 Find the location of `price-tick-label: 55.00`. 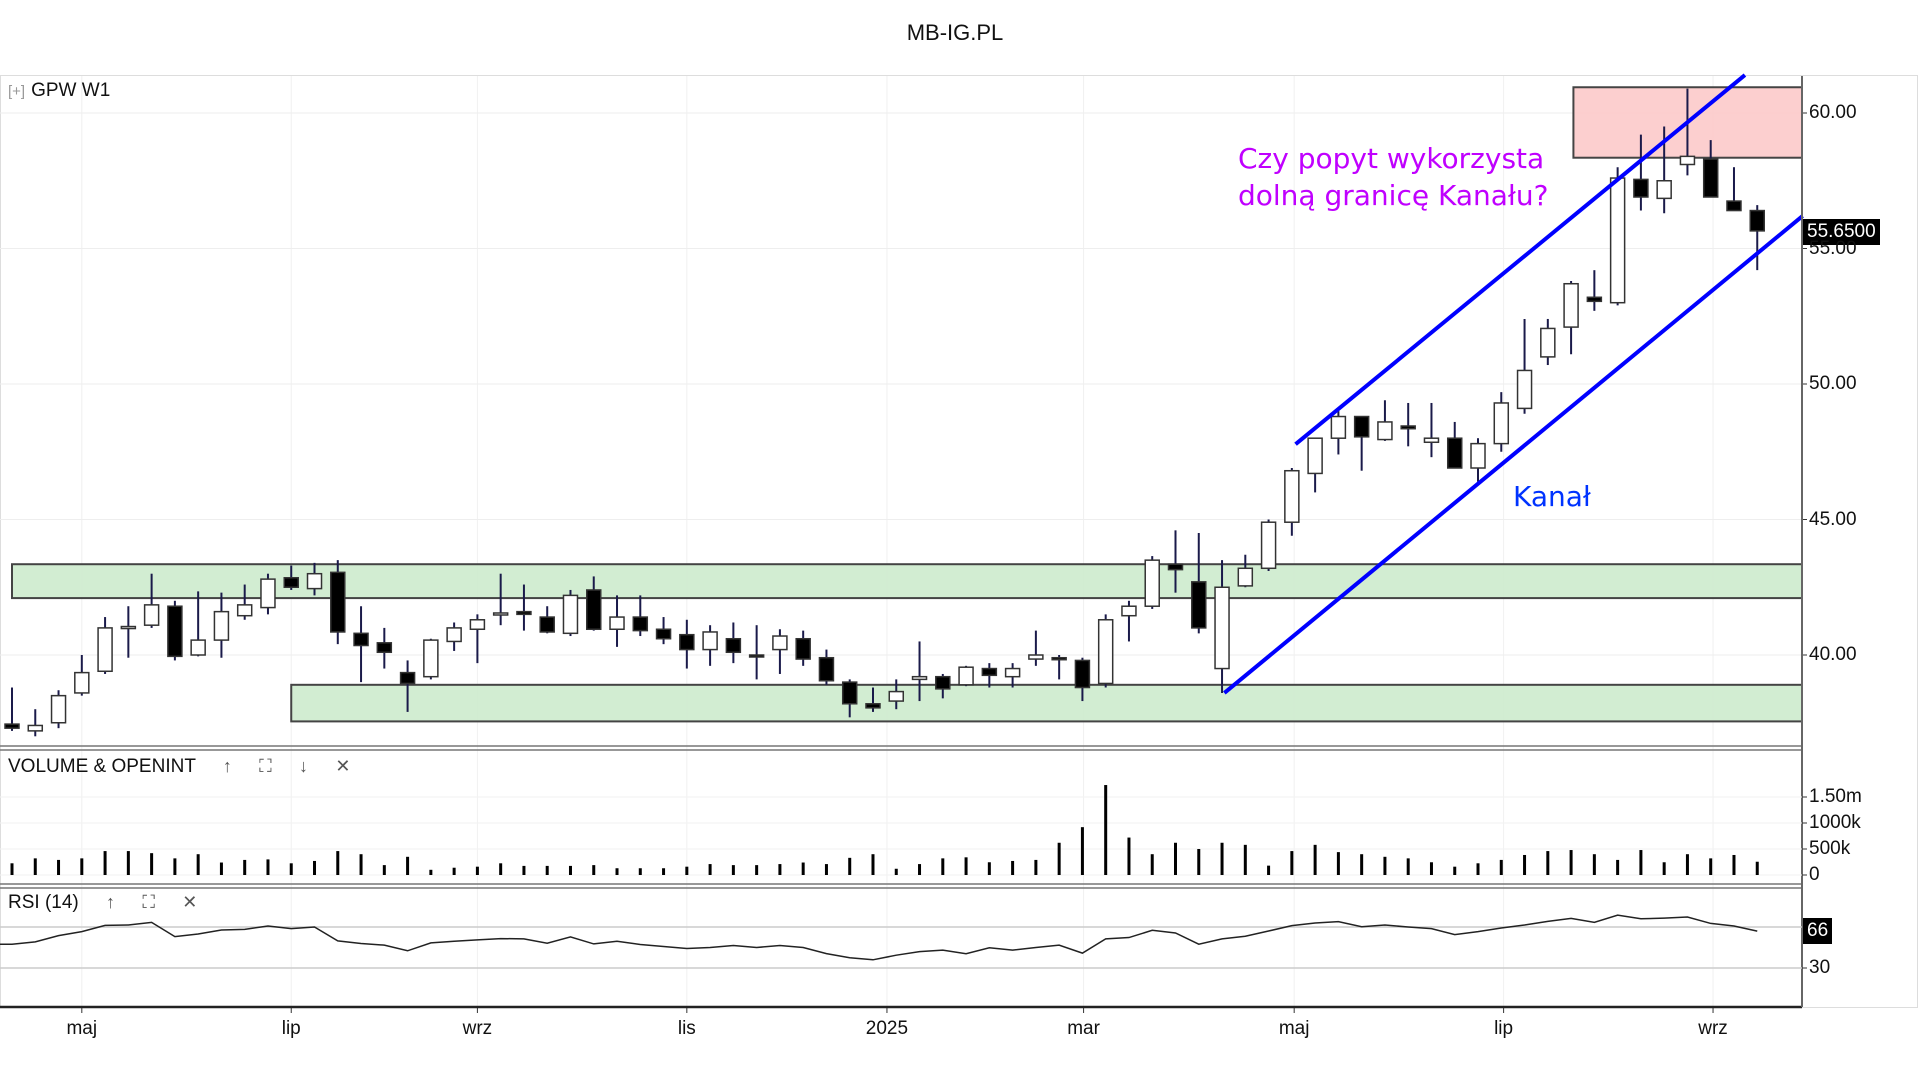

price-tick-label: 55.00 is located at coordinates (1833, 248).